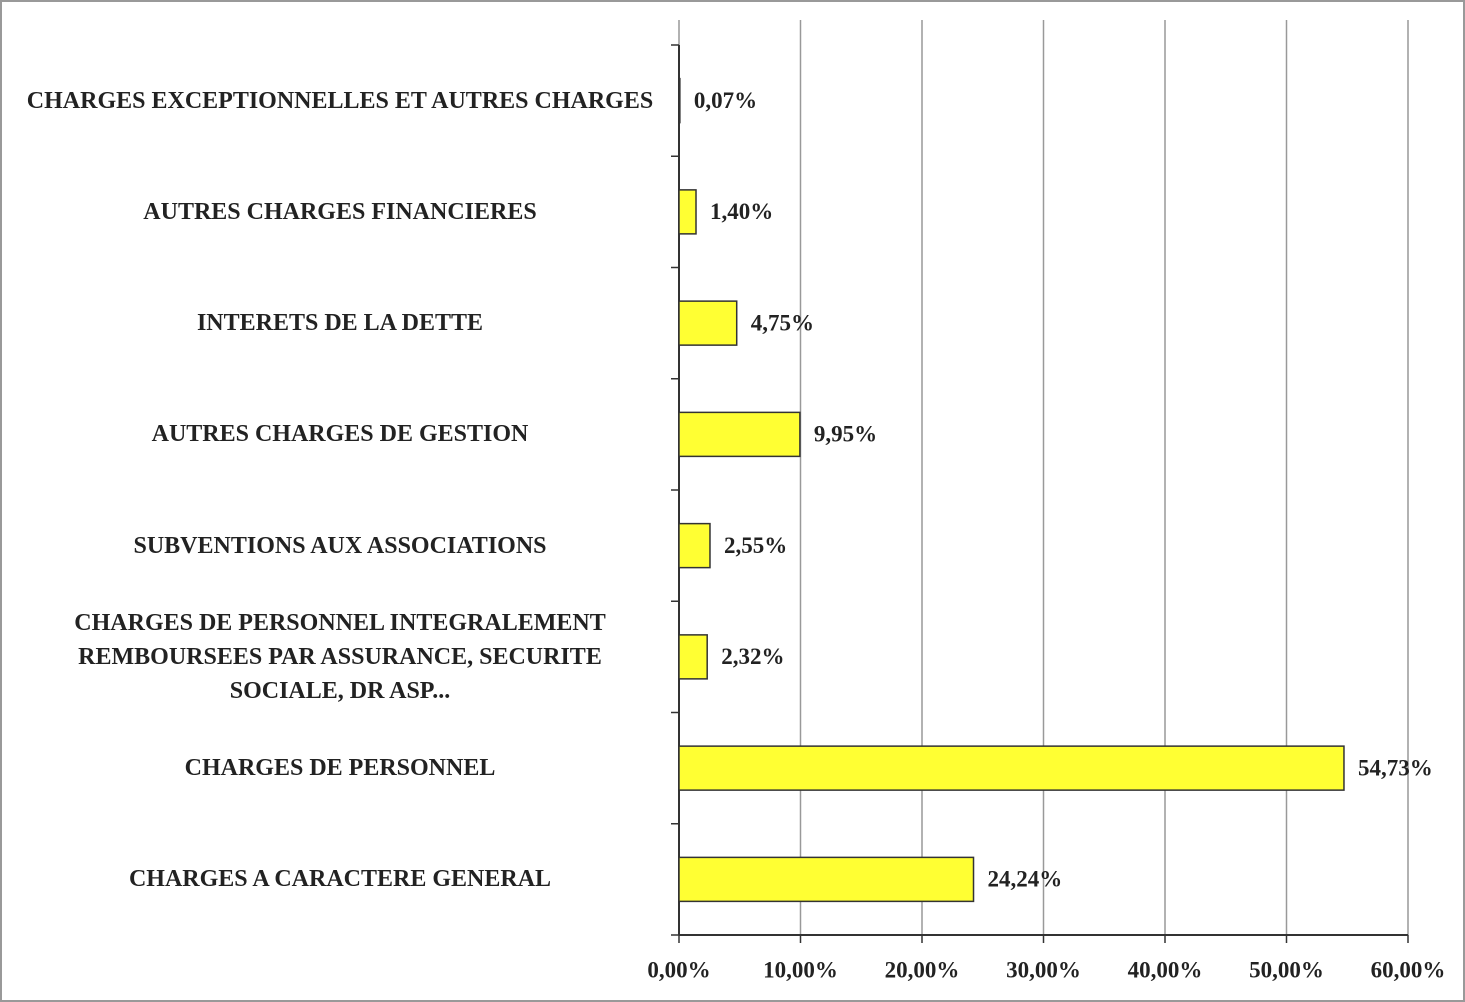 The image size is (1465, 1002). Describe the element at coordinates (1395, 767) in the screenshot. I see `value-label: 54,73%` at that location.